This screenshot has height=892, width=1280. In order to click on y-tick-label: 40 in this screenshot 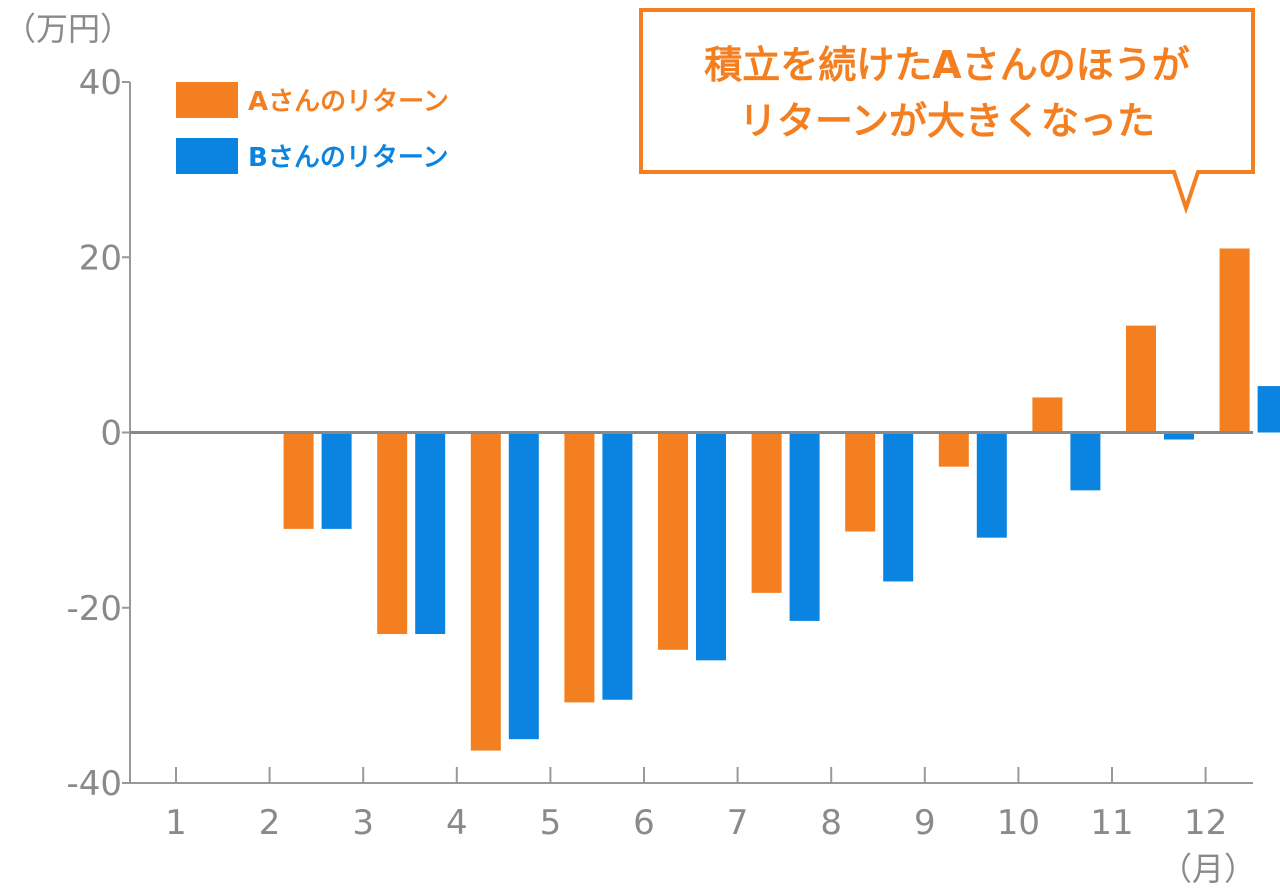, I will do `click(100, 83)`.